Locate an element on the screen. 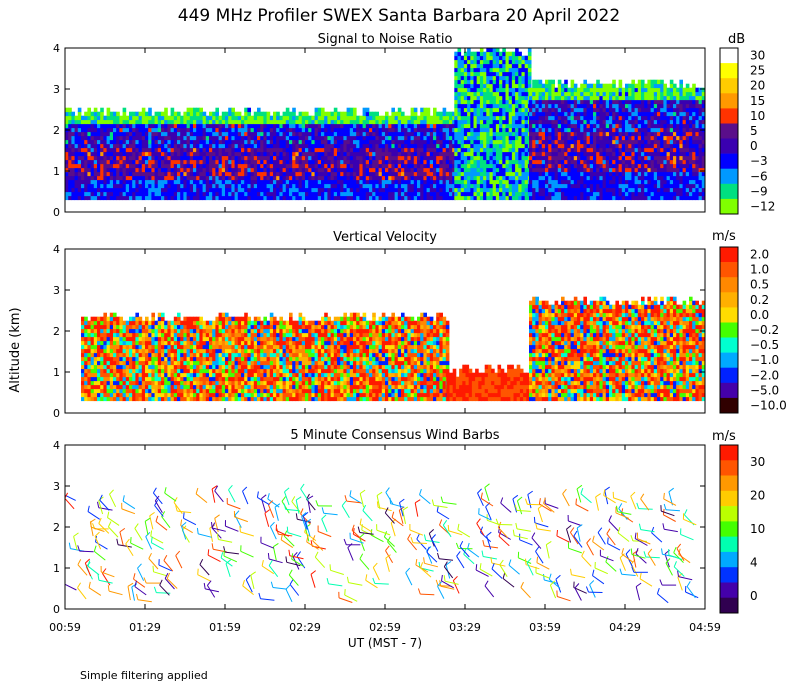 The image size is (800, 700). panel-title-snr: Signal to Noise Ratio is located at coordinates (385, 39).